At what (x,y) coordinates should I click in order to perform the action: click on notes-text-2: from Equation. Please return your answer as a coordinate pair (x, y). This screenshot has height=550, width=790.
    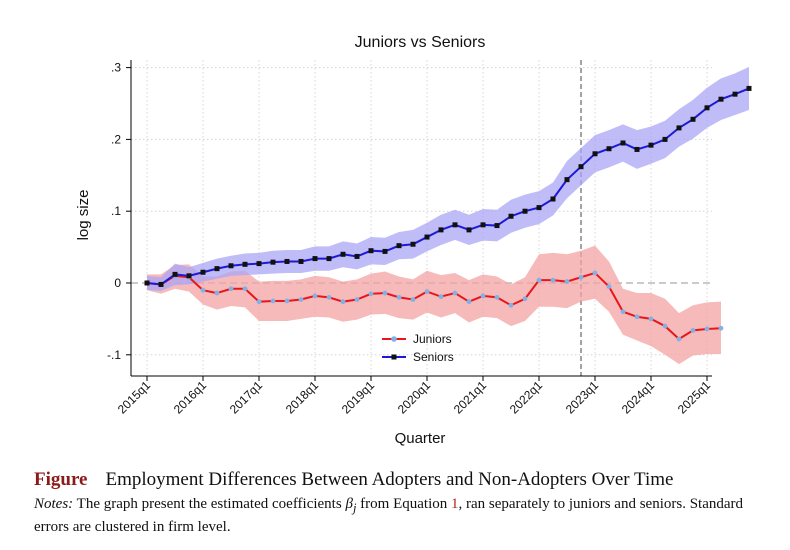
    Looking at the image, I should click on (403, 504).